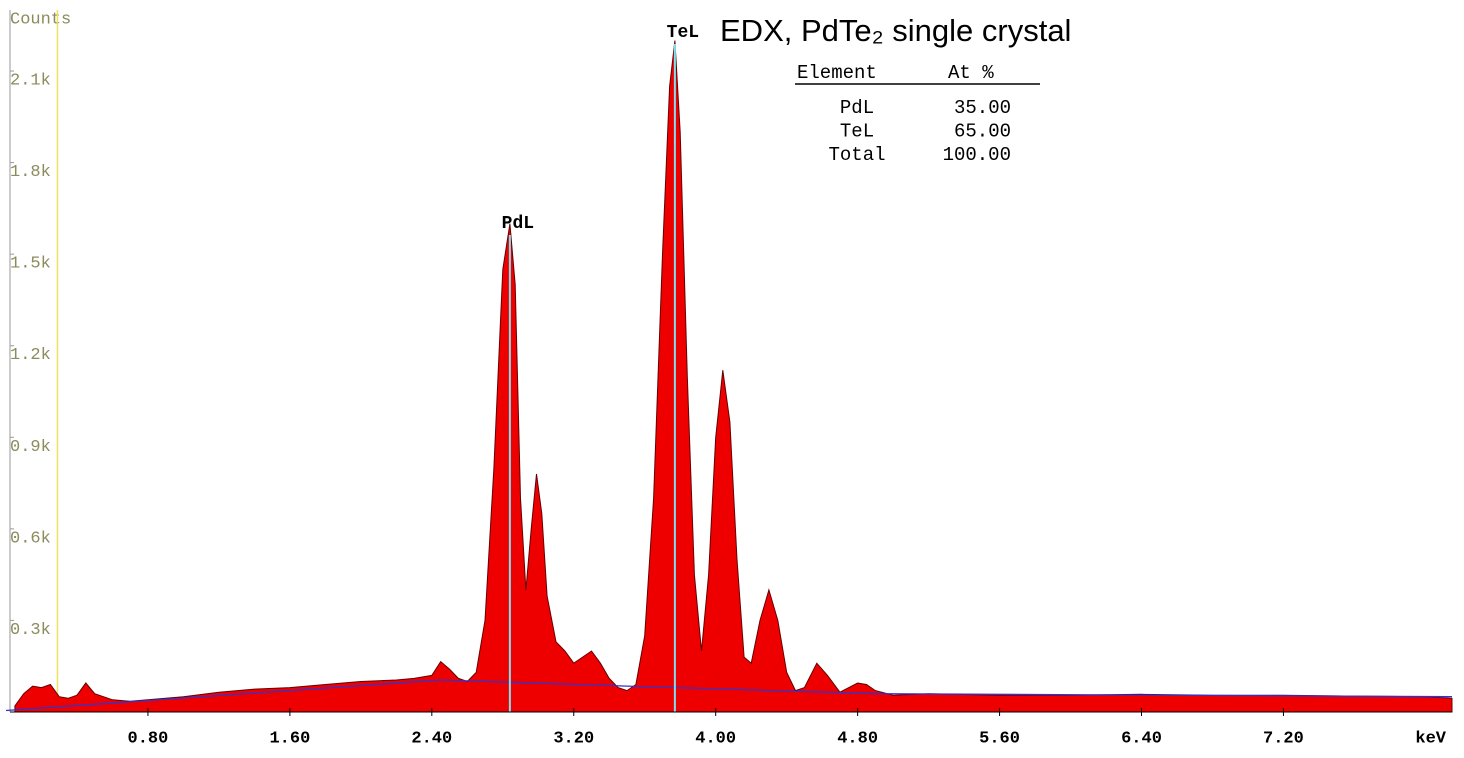  What do you see at coordinates (518, 224) in the screenshot?
I see `peak-label: PdL` at bounding box center [518, 224].